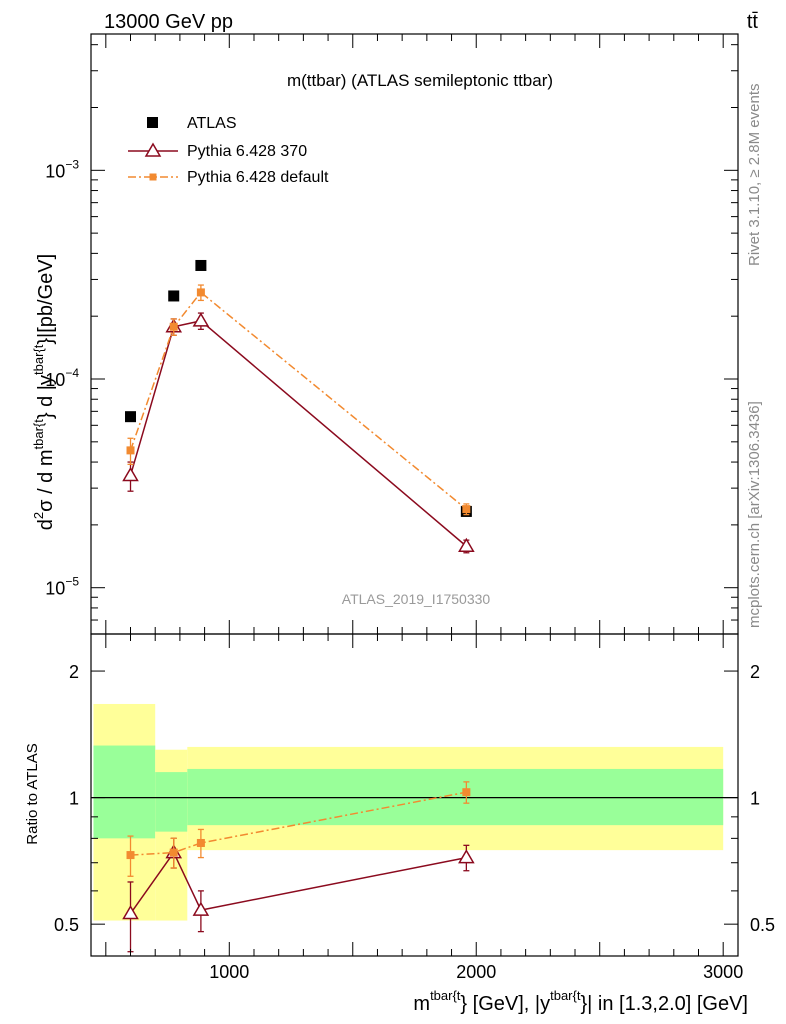 The height and width of the screenshot is (1024, 786). I want to click on legend-marker-pythia-default, so click(153, 177).